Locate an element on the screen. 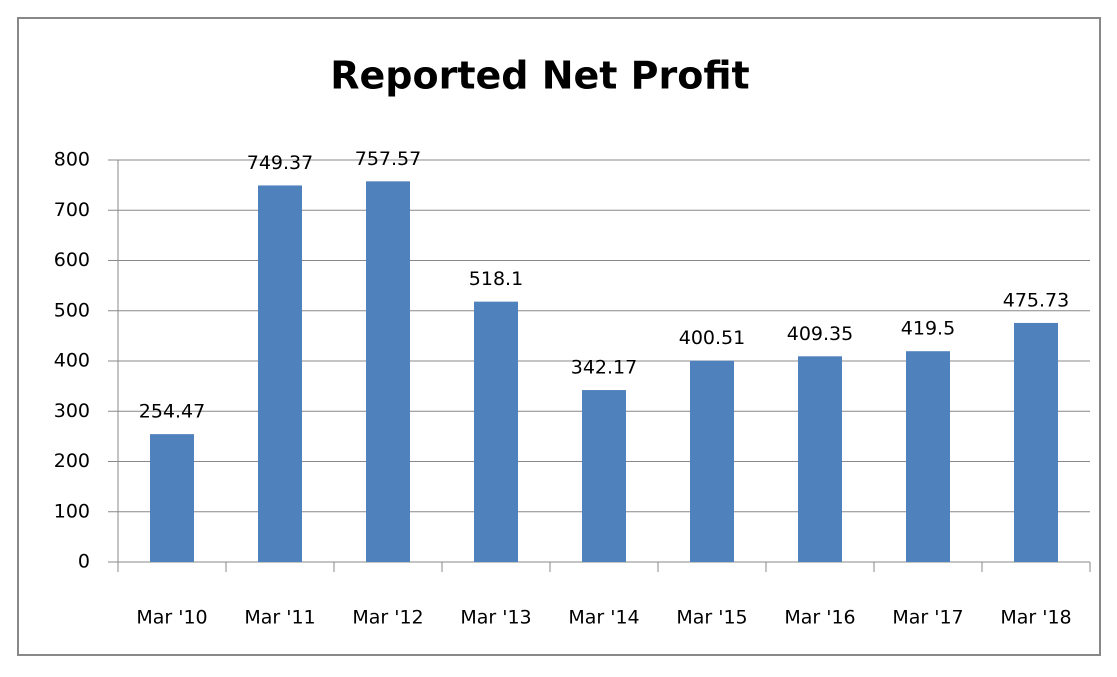 This screenshot has height=677, width=1117. data-label: 254.47 is located at coordinates (172, 412).